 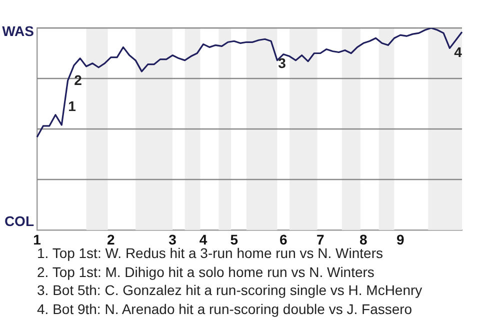 I want to click on annotation: 1, so click(x=72, y=106).